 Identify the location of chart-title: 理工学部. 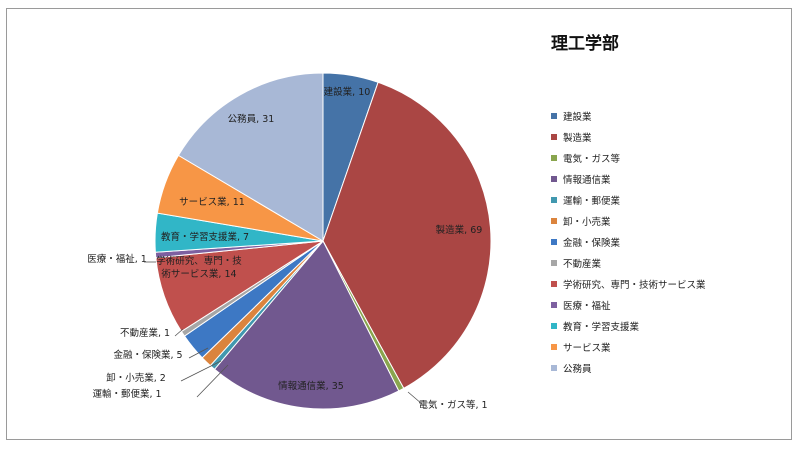
(585, 43).